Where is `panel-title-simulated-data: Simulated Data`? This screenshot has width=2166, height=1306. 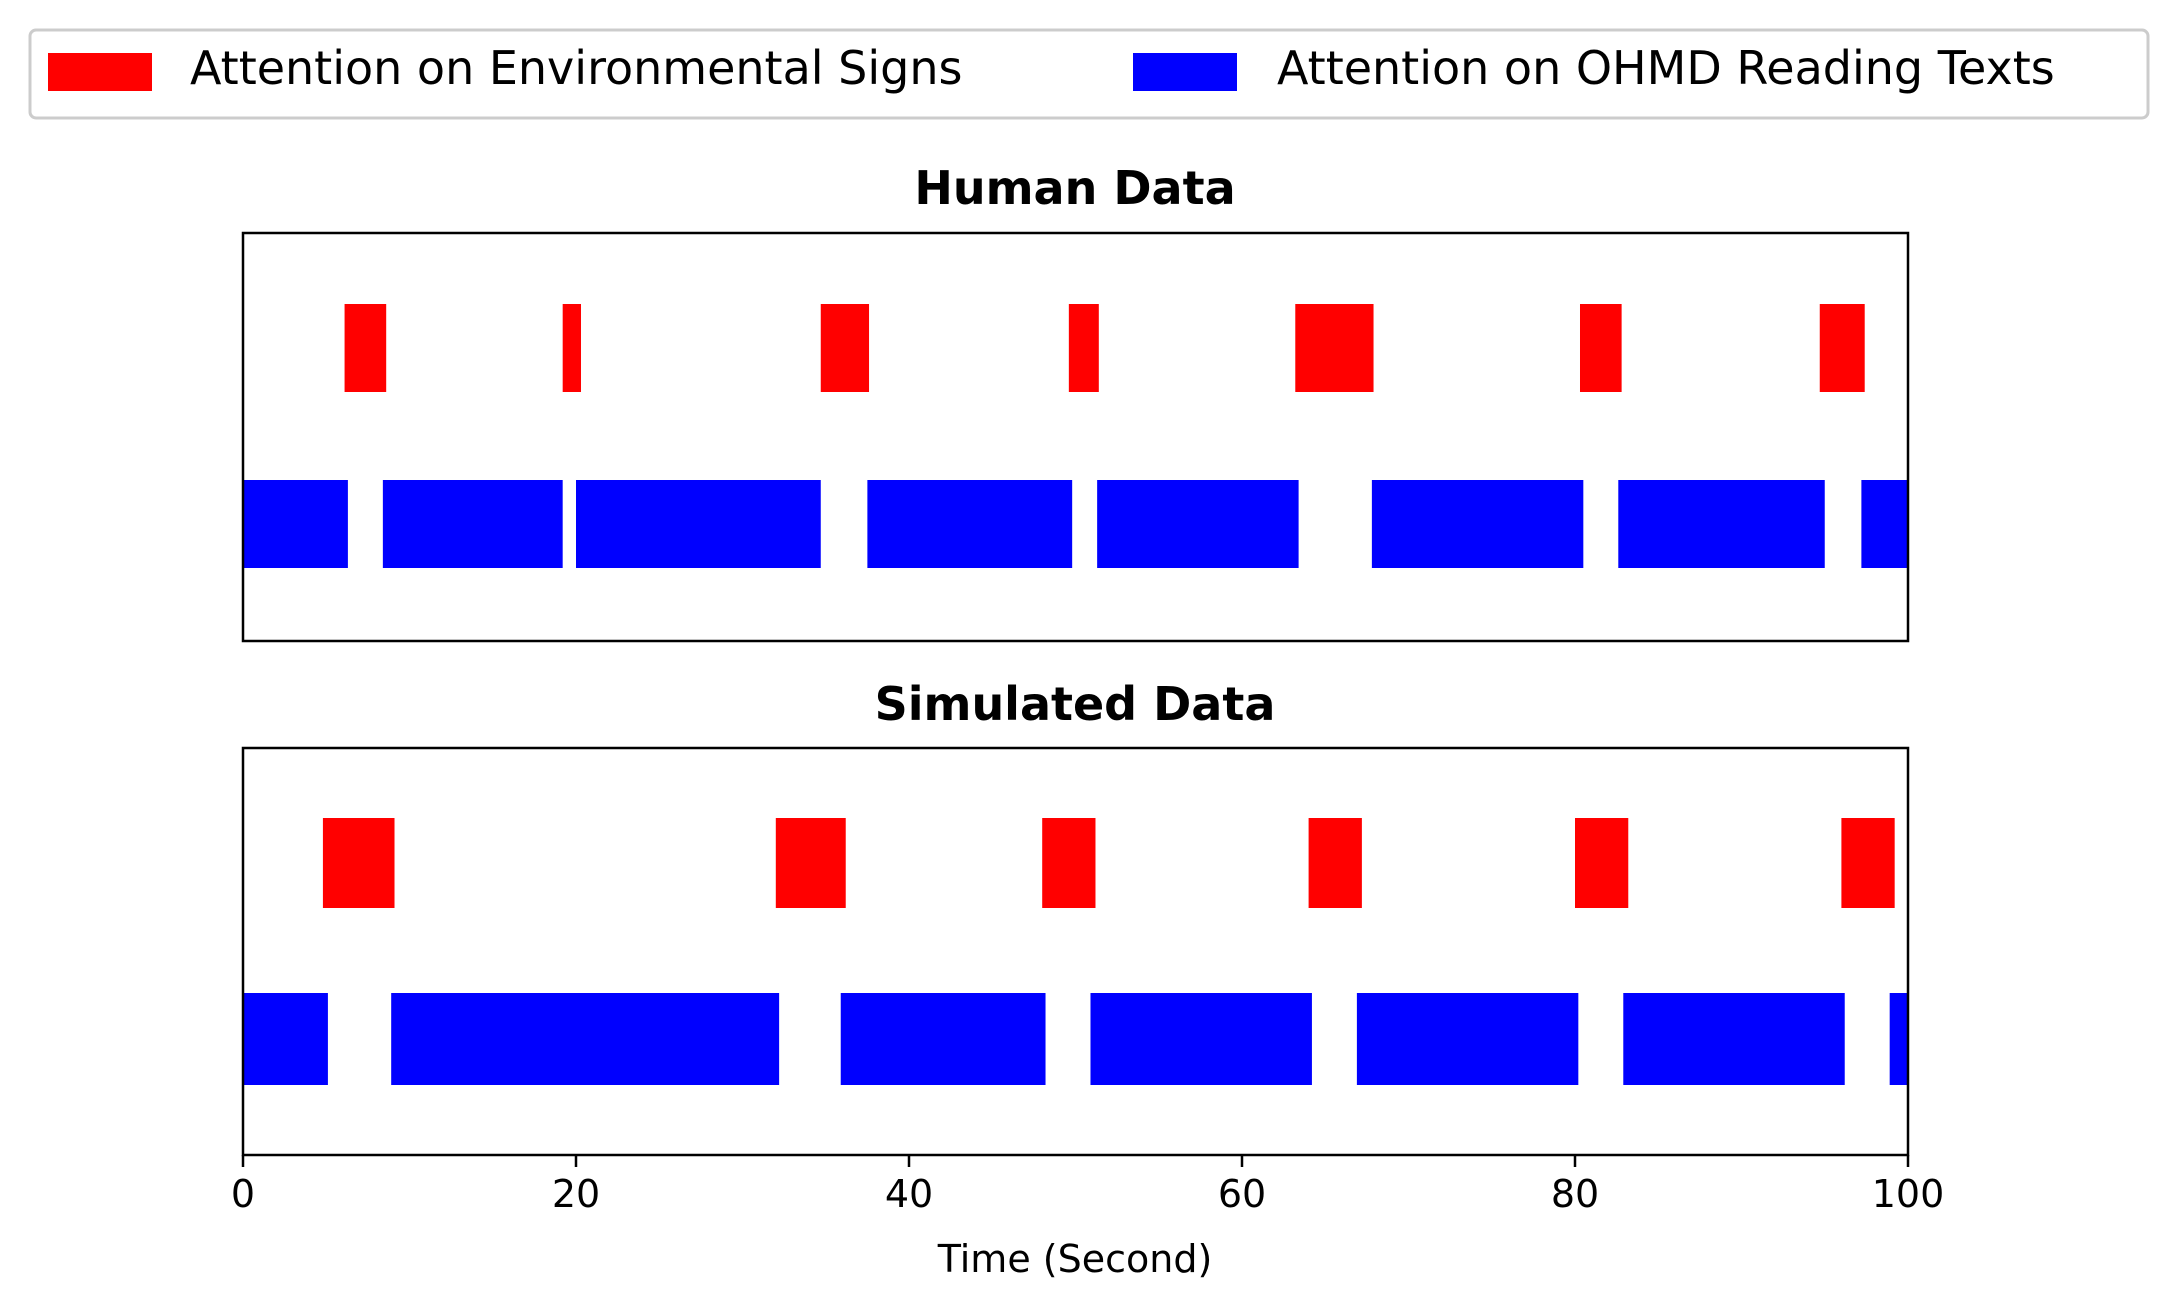
panel-title-simulated-data: Simulated Data is located at coordinates (1075, 704).